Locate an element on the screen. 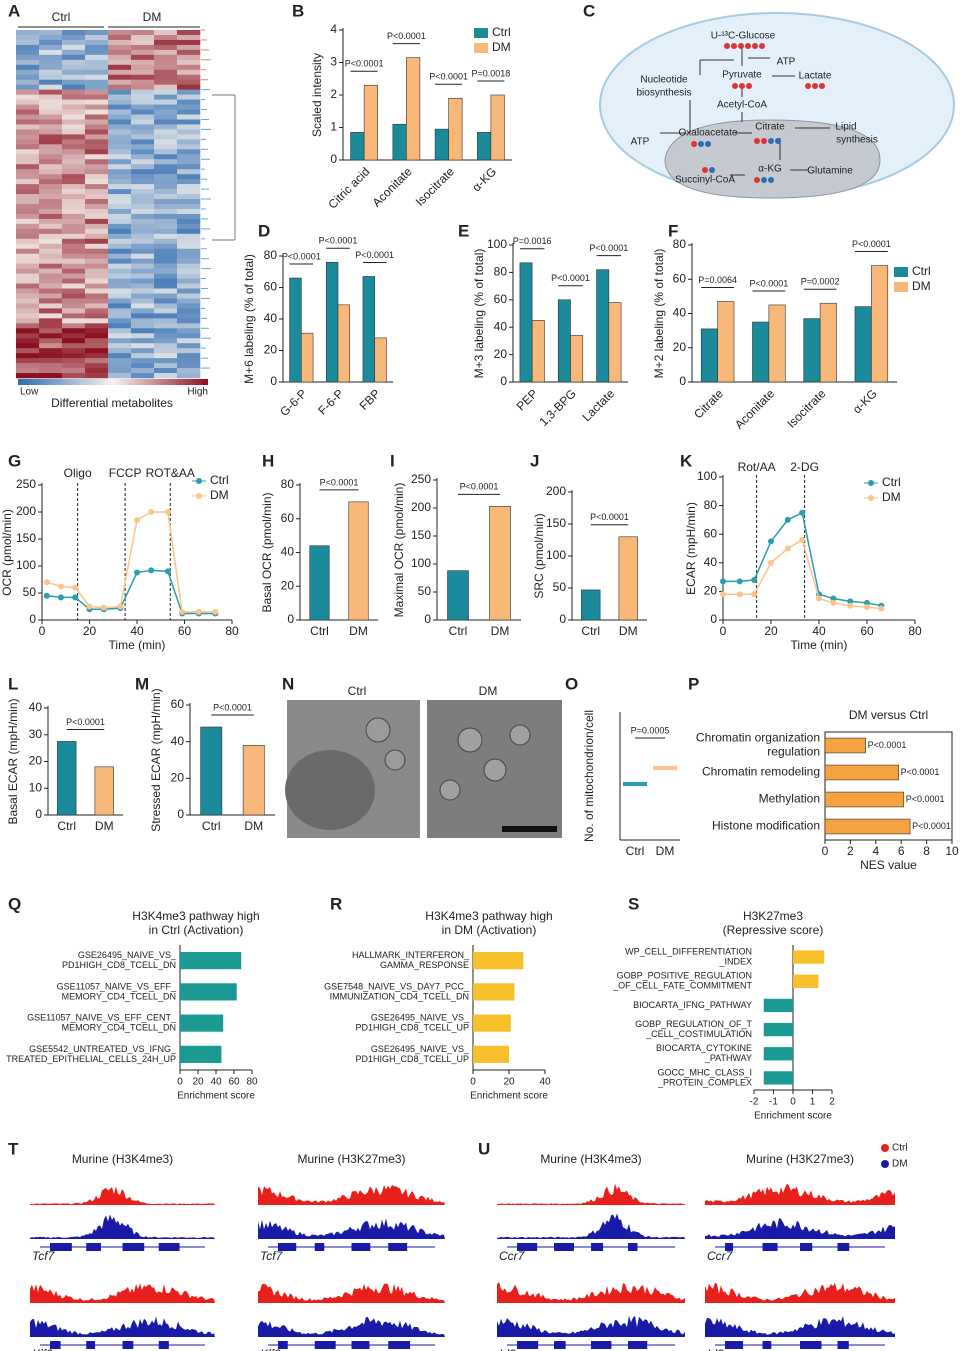 The width and height of the screenshot is (960, 1351). y-tick-label: 80 is located at coordinates (271, 255).